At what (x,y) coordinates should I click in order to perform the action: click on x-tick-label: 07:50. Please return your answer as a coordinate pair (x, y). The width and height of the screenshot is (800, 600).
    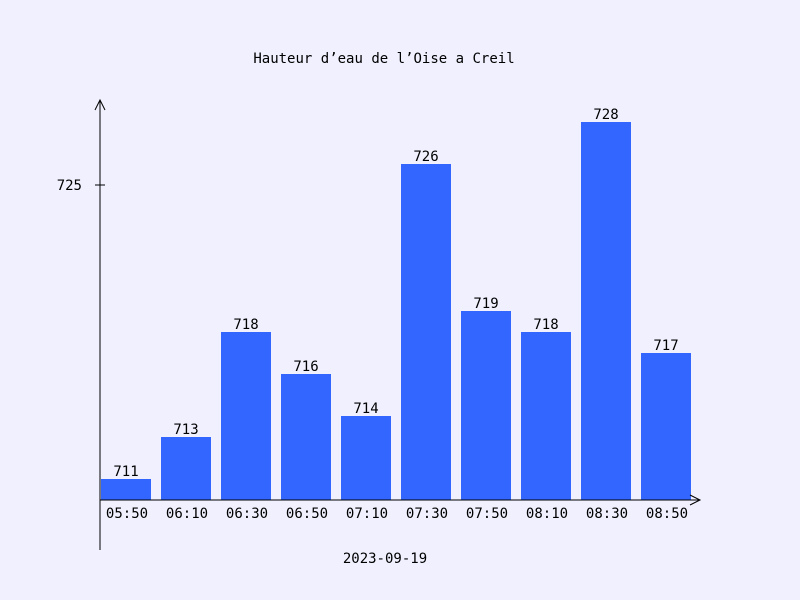
    Looking at the image, I should click on (487, 514).